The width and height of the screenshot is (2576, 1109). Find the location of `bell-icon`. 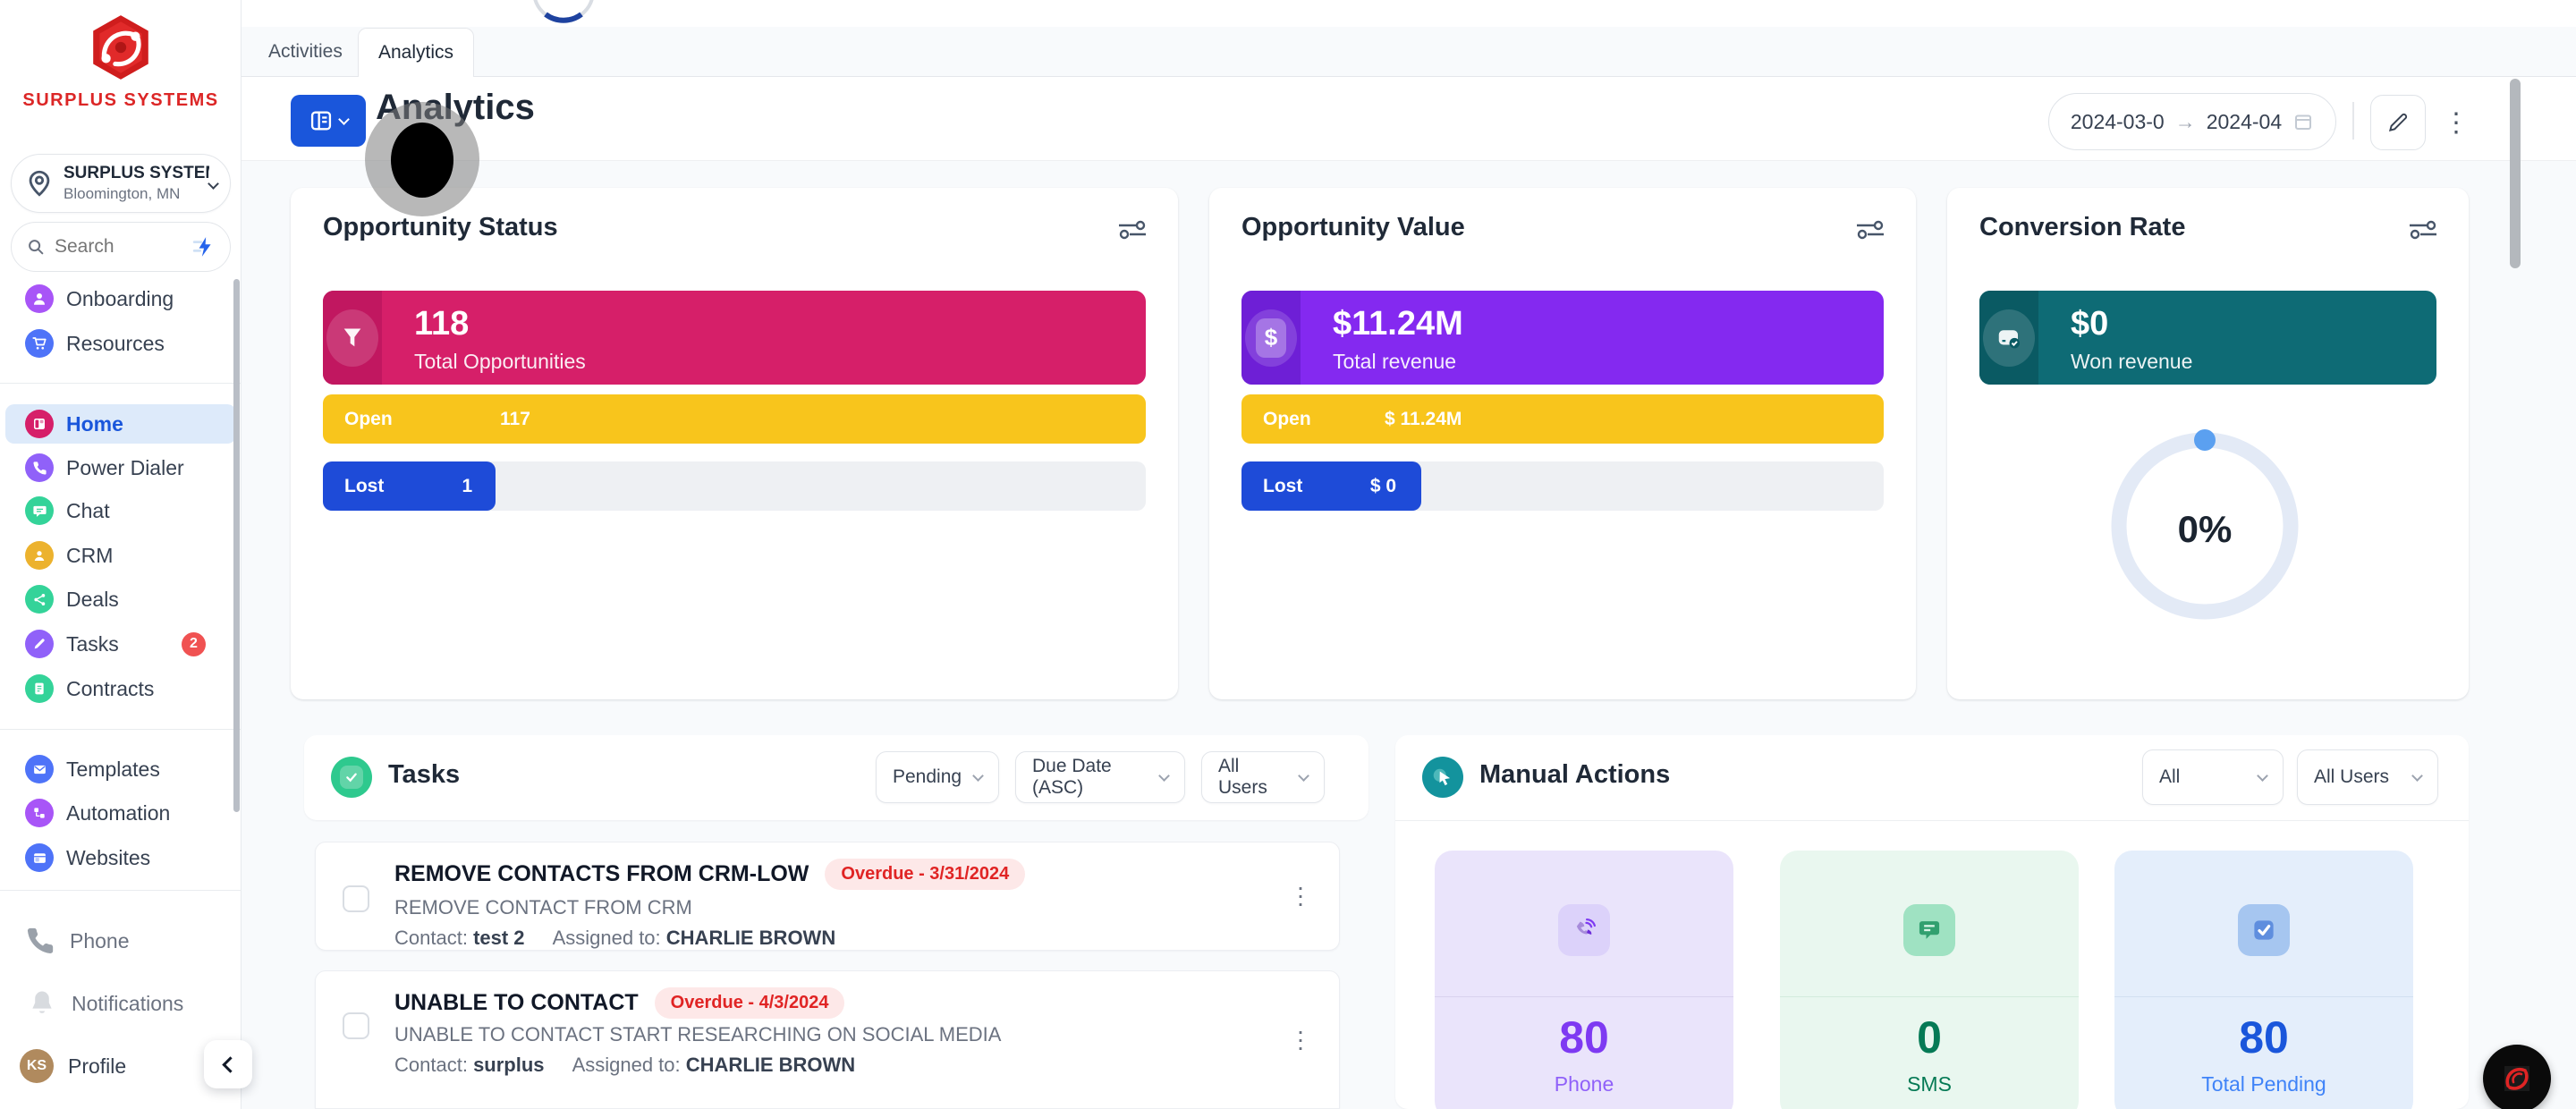

bell-icon is located at coordinates (42, 1002).